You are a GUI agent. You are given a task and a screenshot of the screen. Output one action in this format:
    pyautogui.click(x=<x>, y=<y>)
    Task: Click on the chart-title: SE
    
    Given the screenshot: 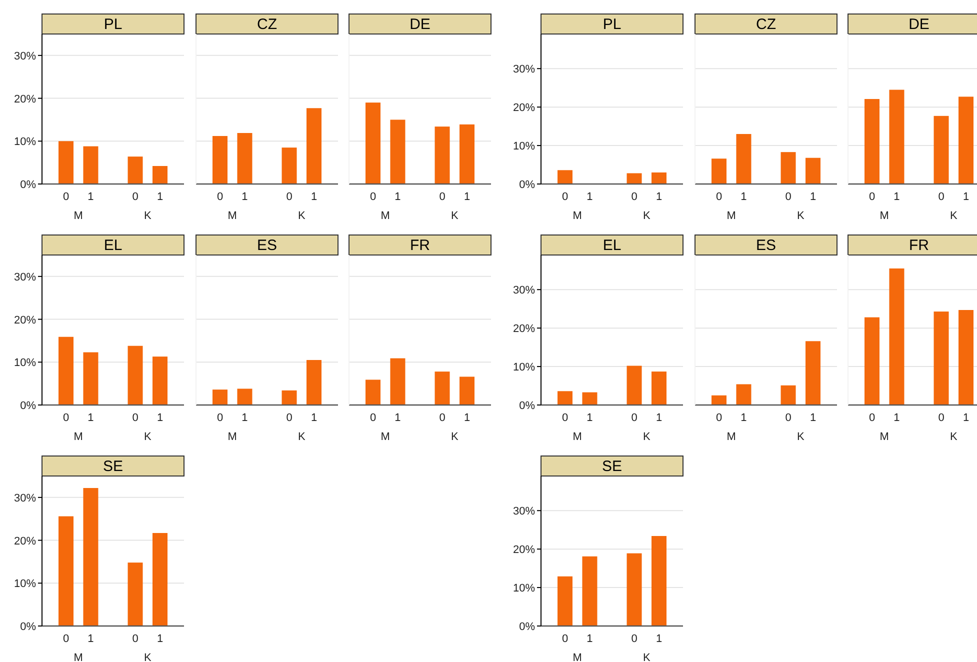 What is the action you would take?
    pyautogui.click(x=612, y=466)
    